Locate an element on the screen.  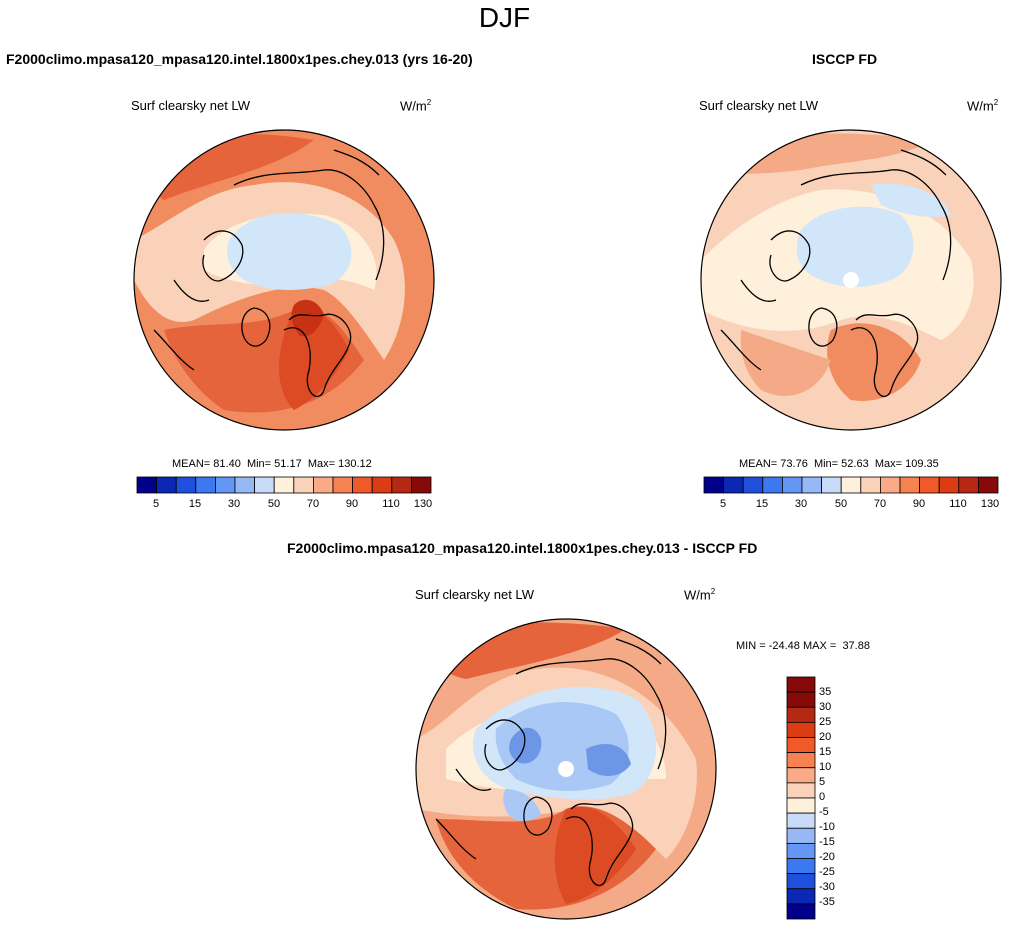
panel2-tick: 30 is located at coordinates (801, 504).